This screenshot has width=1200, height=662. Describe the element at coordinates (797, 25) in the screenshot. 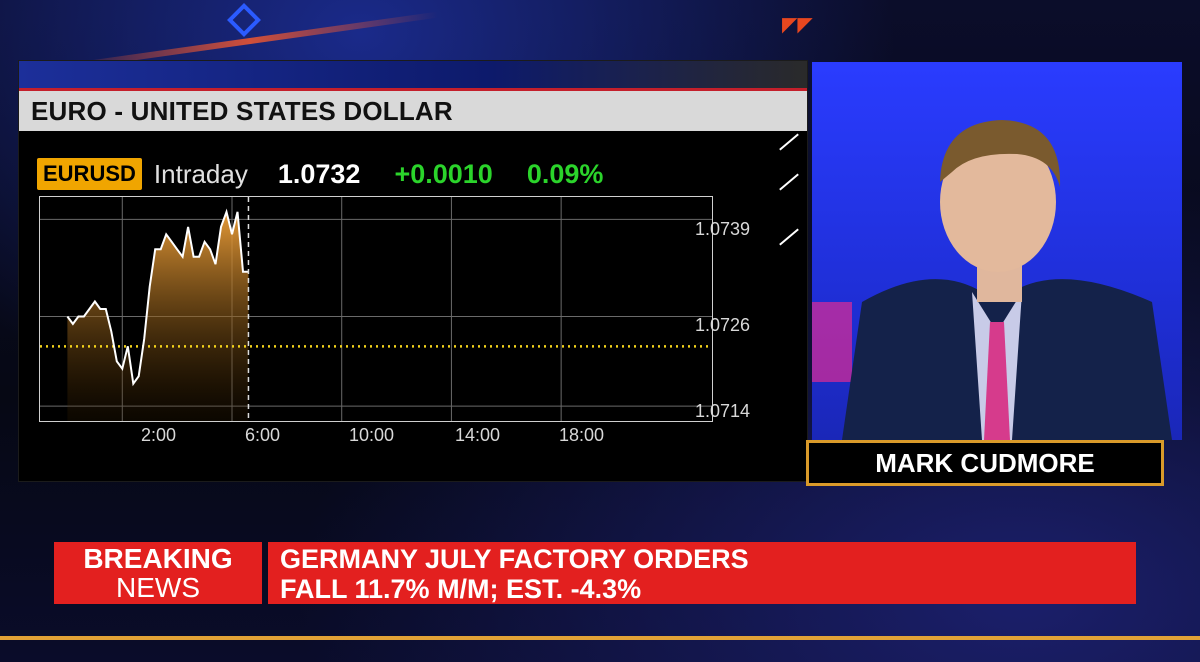

I see `decorative-arrows: ◤◤` at that location.